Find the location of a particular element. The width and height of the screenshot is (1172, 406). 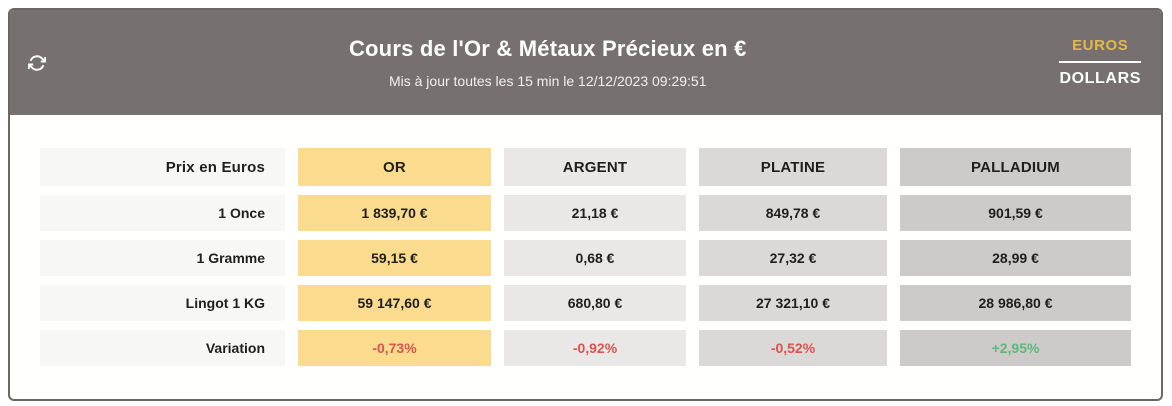

column-header-argent: ARGENT is located at coordinates (595, 167).